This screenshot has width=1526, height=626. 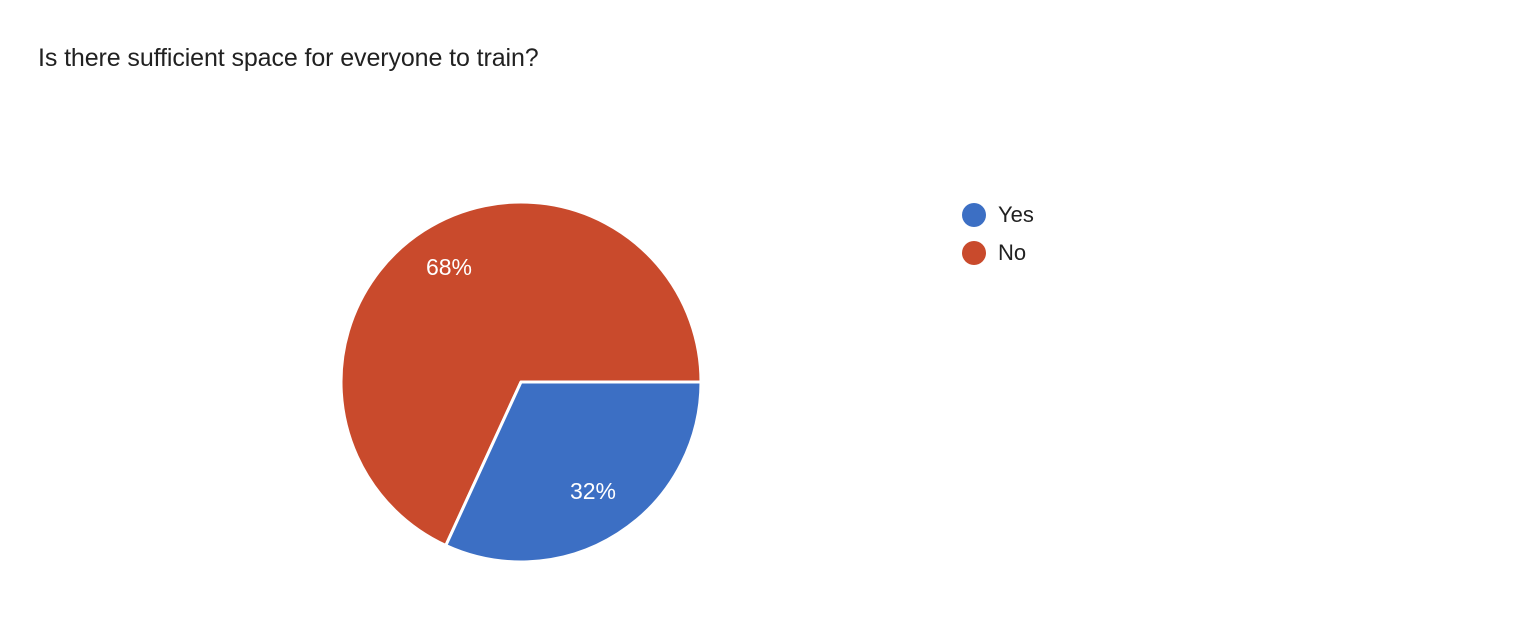 I want to click on legend-label-no: No, so click(x=1012, y=252).